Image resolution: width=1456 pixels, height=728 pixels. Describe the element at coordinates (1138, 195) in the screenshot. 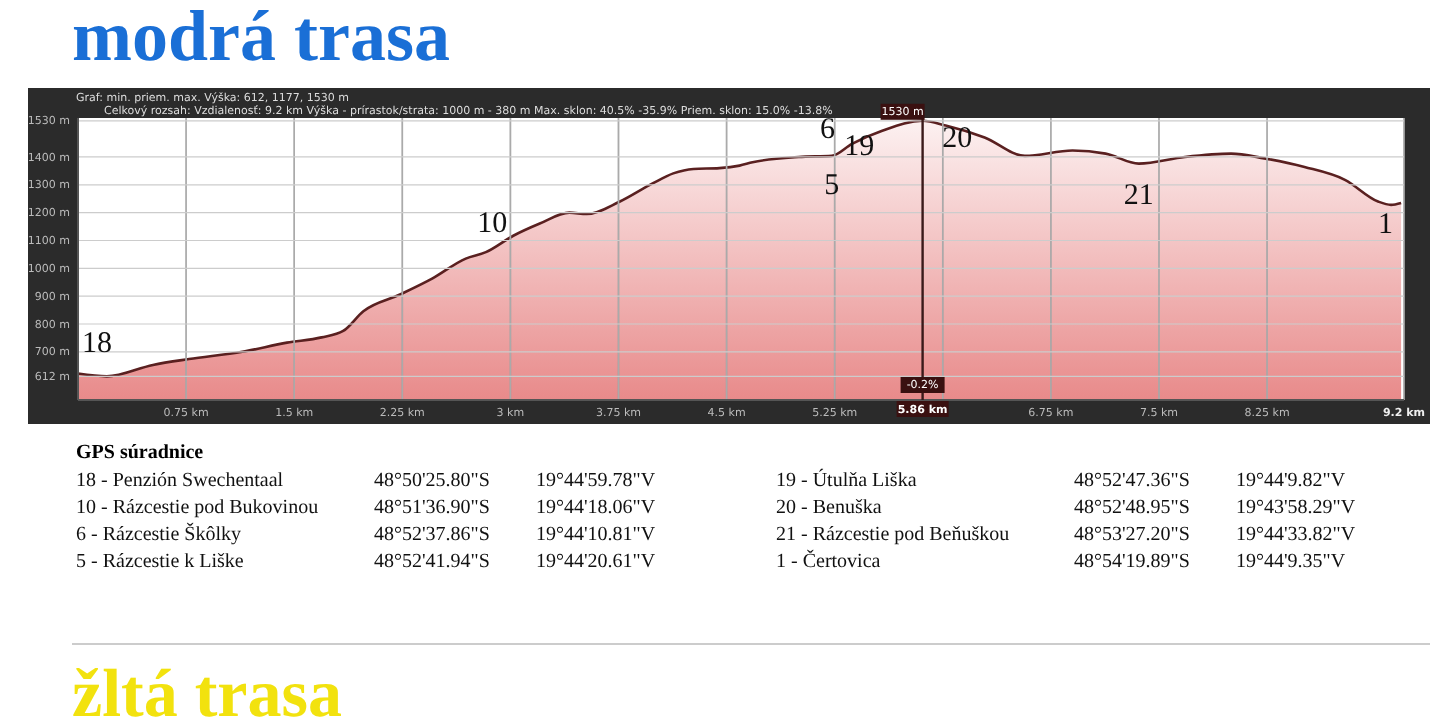

I see `annotation: 21` at that location.